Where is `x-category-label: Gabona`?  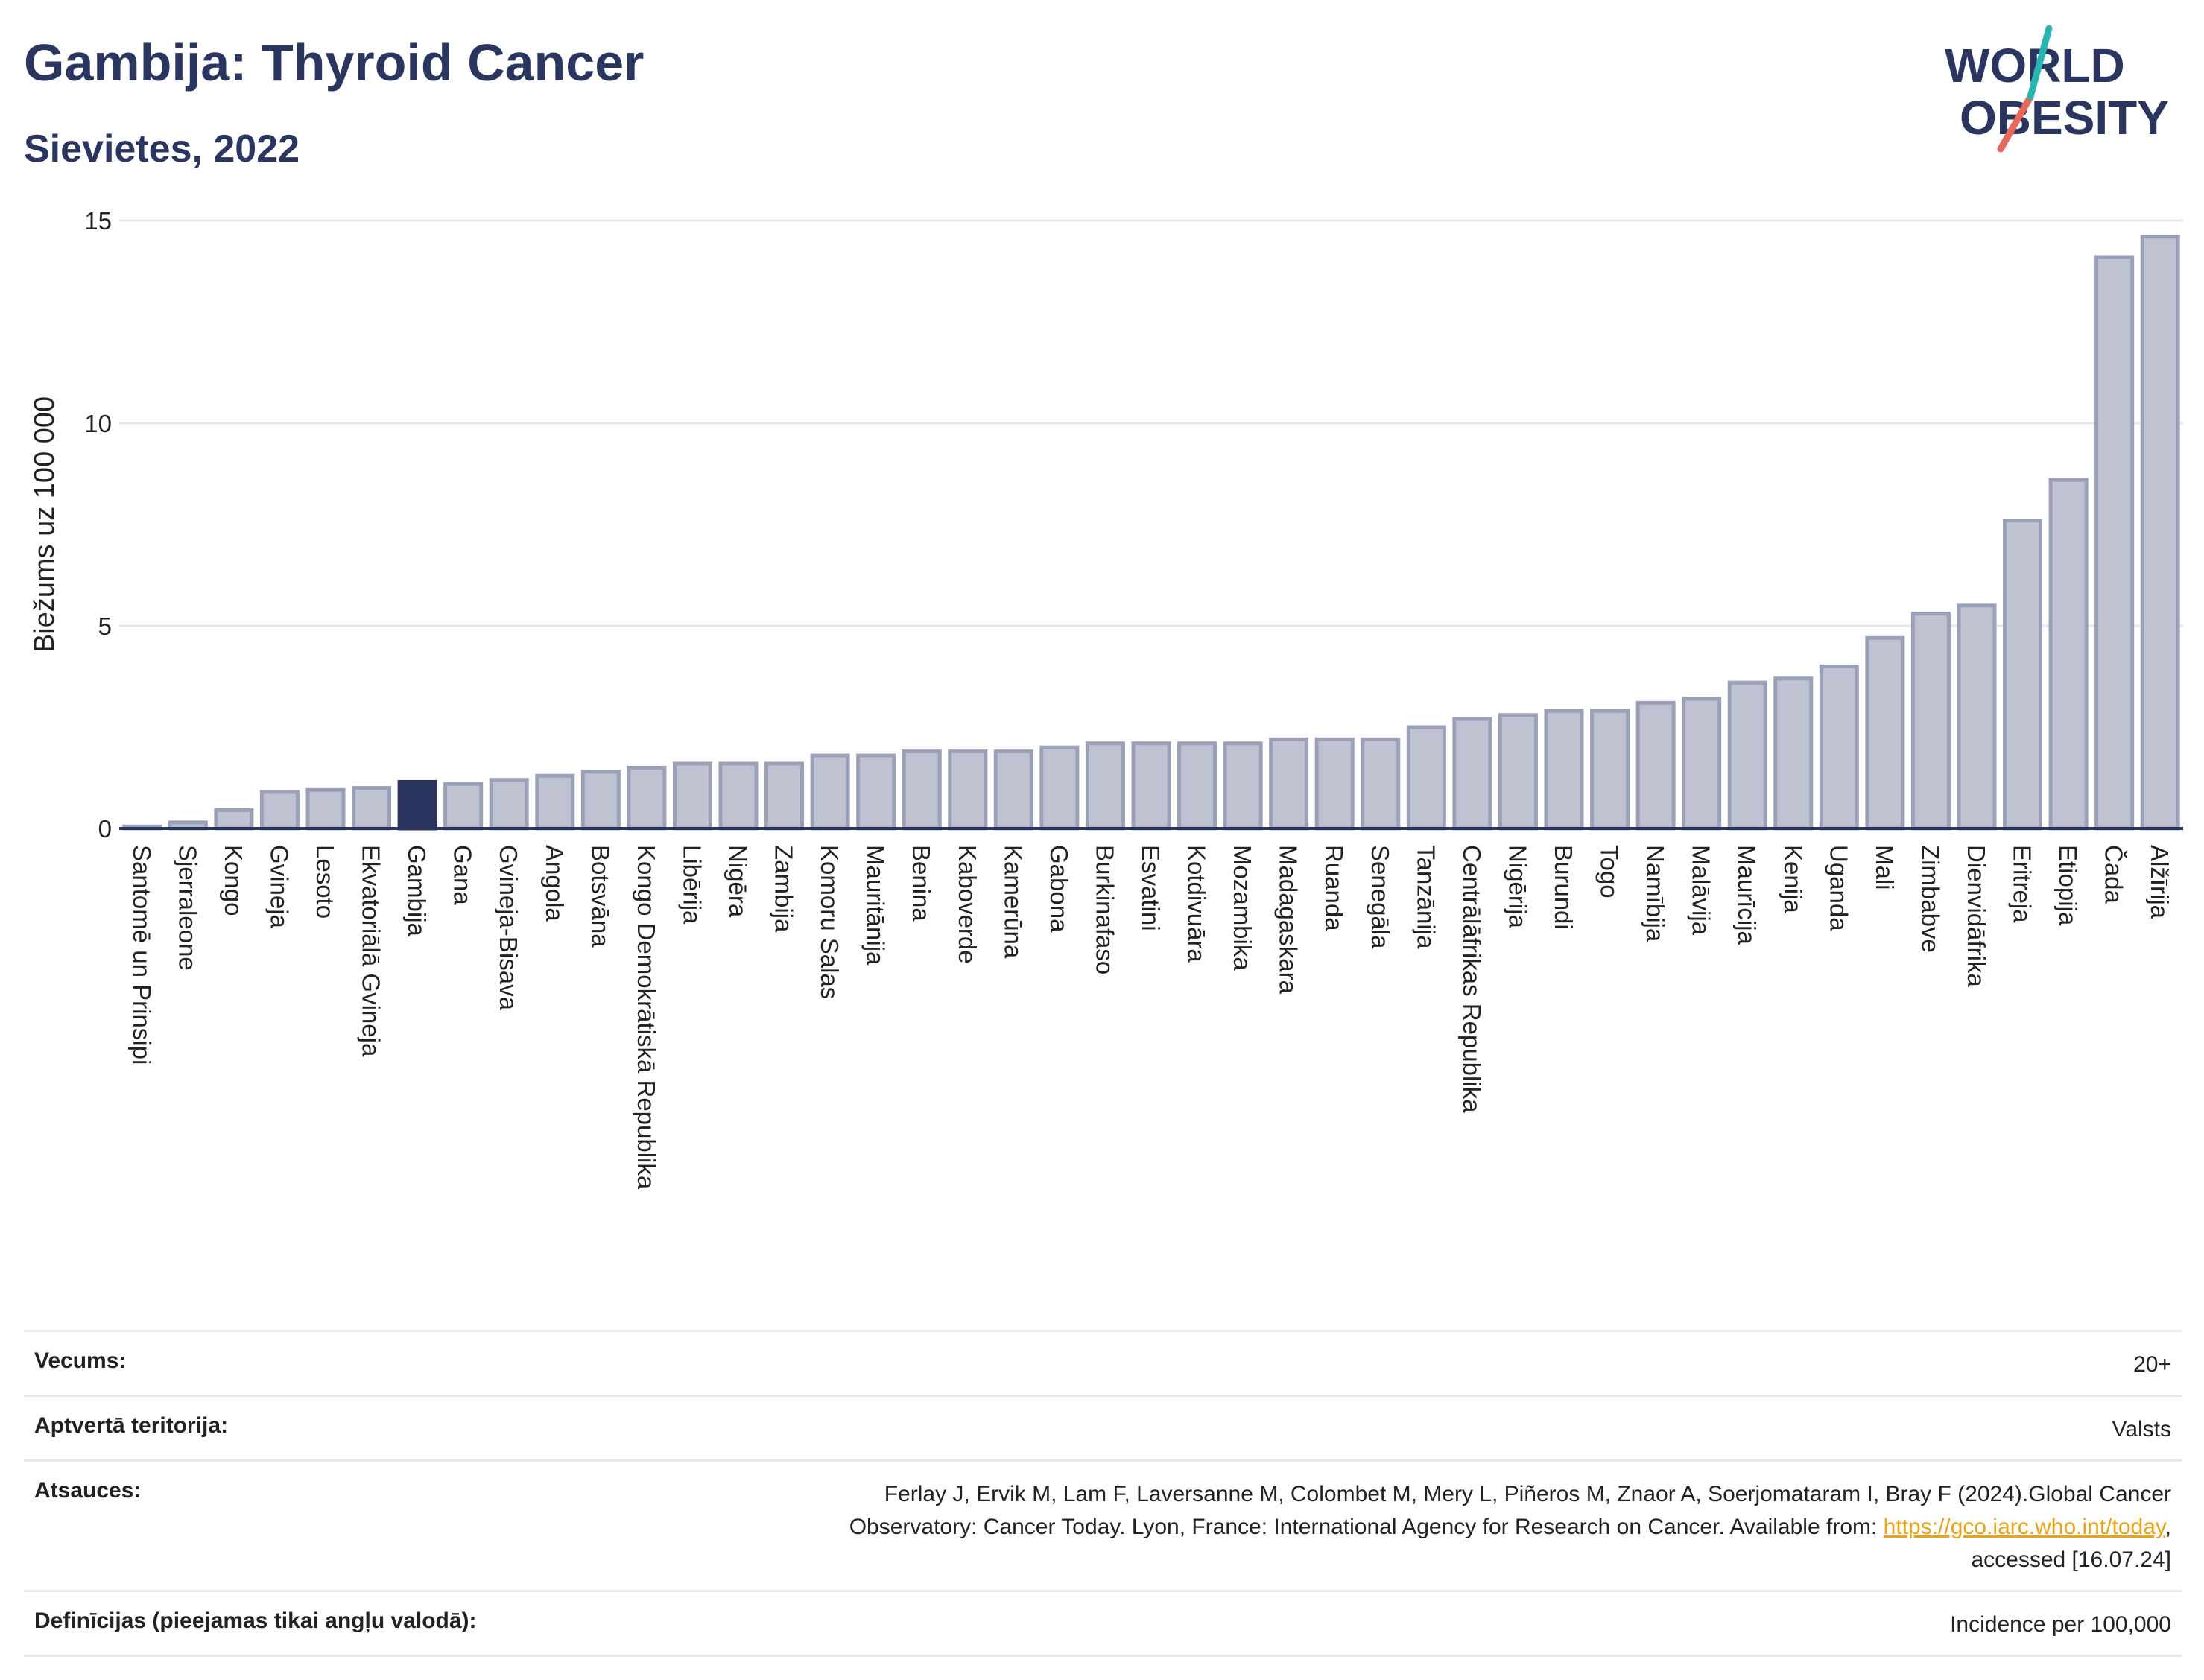
x-category-label: Gabona is located at coordinates (1059, 889).